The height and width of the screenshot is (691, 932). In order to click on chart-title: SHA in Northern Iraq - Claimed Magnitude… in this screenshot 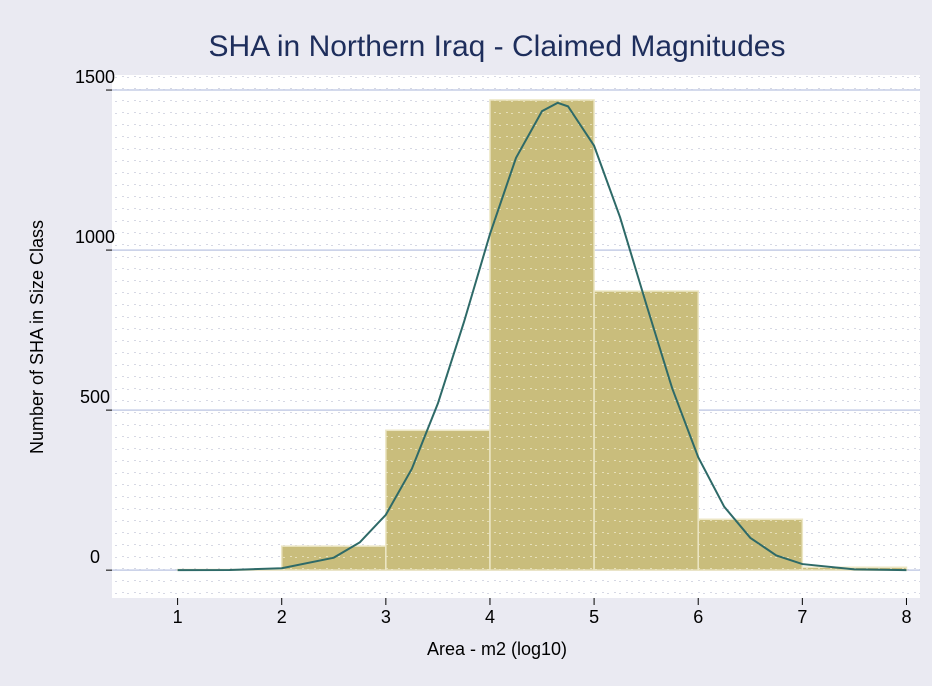, I will do `click(497, 46)`.